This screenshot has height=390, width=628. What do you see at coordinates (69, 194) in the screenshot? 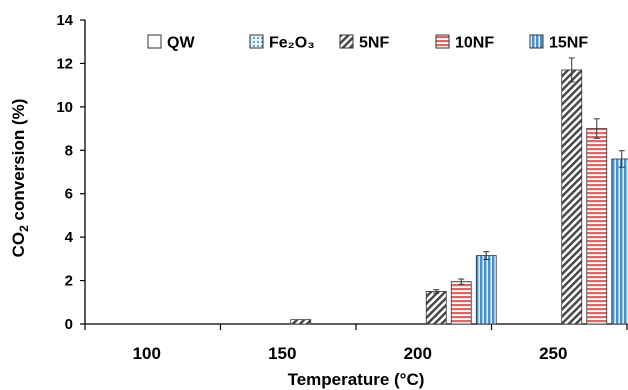
I see `y-tick-label: 6` at bounding box center [69, 194].